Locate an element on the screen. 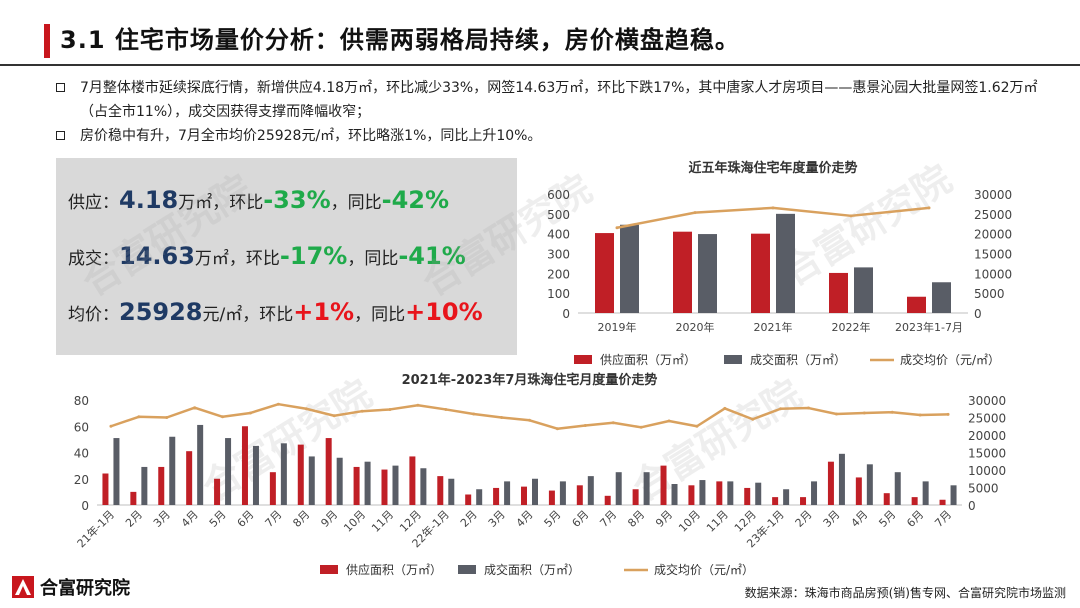 Image resolution: width=1080 pixels, height=608 pixels. x-tick-label: 8月 is located at coordinates (636, 519).